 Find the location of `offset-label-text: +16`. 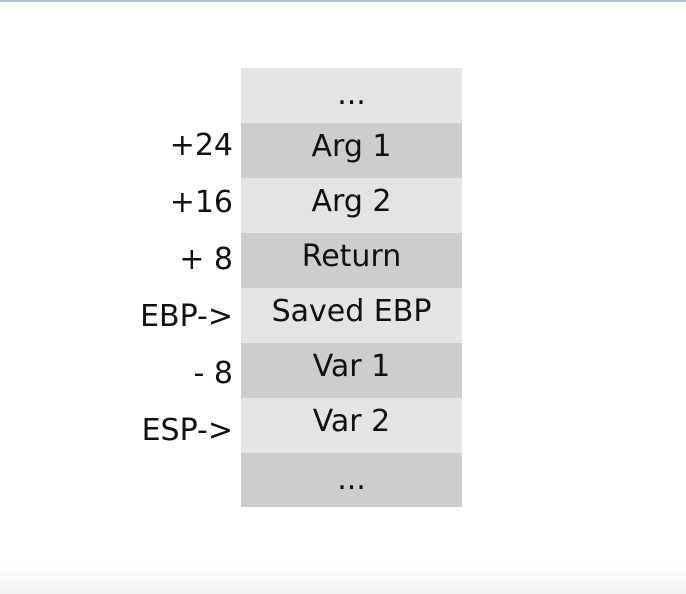

offset-label-text: +16 is located at coordinates (201, 202).